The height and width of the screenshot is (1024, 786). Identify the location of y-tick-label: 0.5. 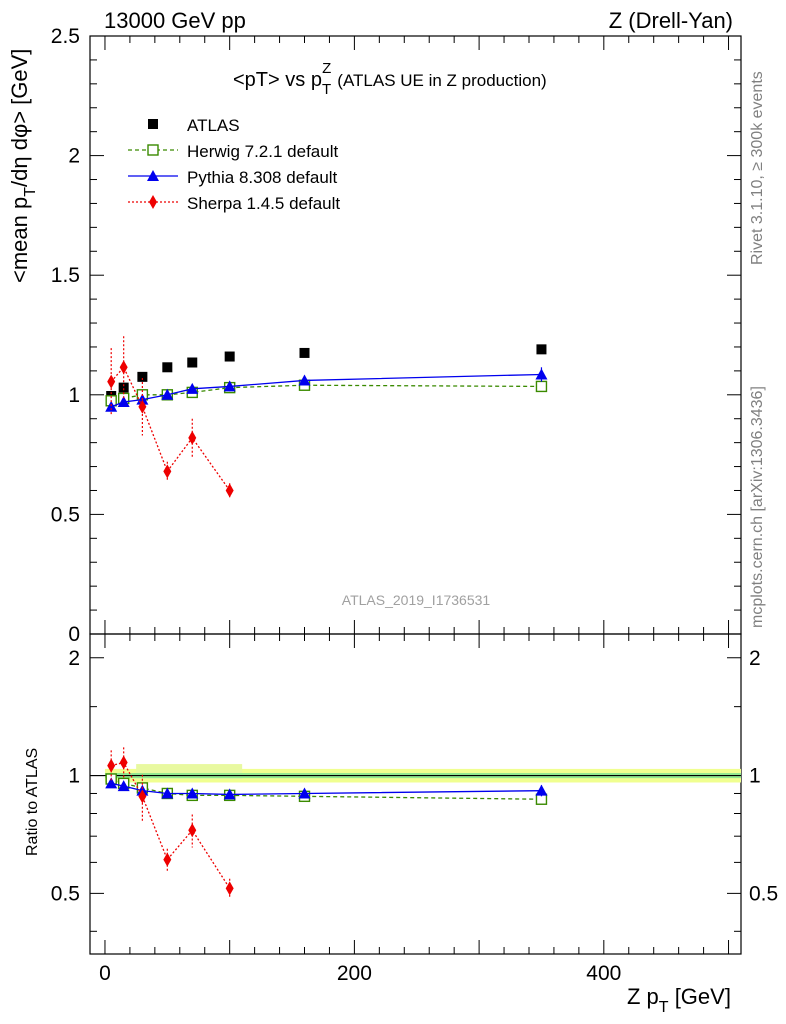
(65, 514).